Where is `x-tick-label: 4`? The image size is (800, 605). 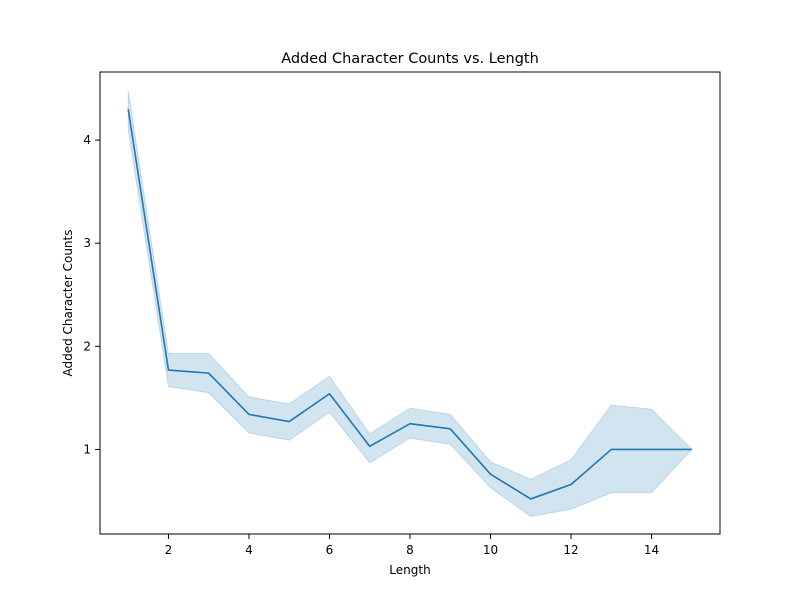 x-tick-label: 4 is located at coordinates (249, 550).